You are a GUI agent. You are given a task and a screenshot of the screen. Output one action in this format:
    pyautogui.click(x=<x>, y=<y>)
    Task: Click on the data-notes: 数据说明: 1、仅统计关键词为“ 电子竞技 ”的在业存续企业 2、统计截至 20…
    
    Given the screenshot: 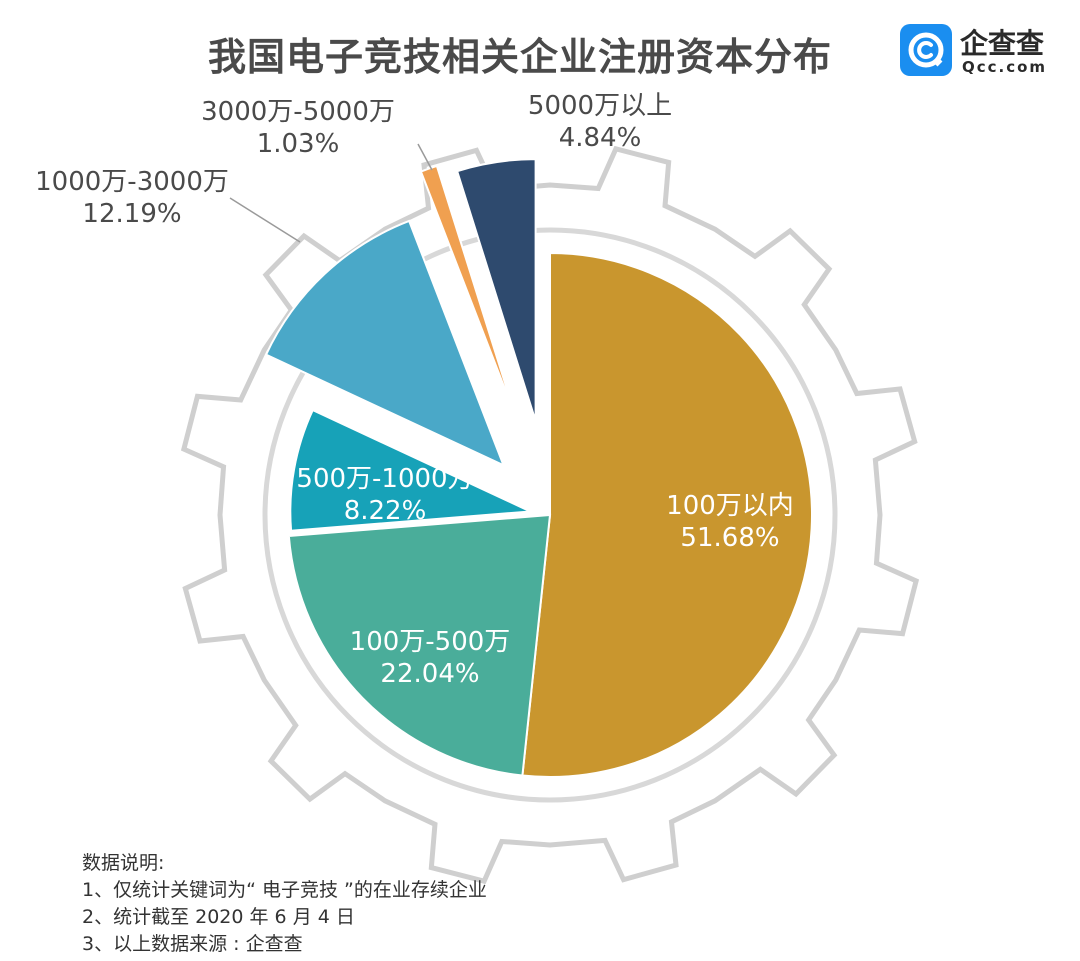 What is the action you would take?
    pyautogui.click(x=284, y=904)
    